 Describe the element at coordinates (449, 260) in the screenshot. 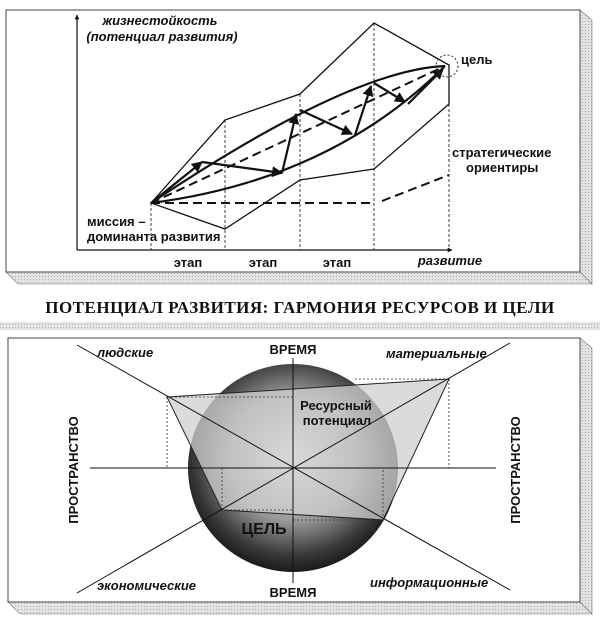

I see `x-axis-label: развитие` at that location.